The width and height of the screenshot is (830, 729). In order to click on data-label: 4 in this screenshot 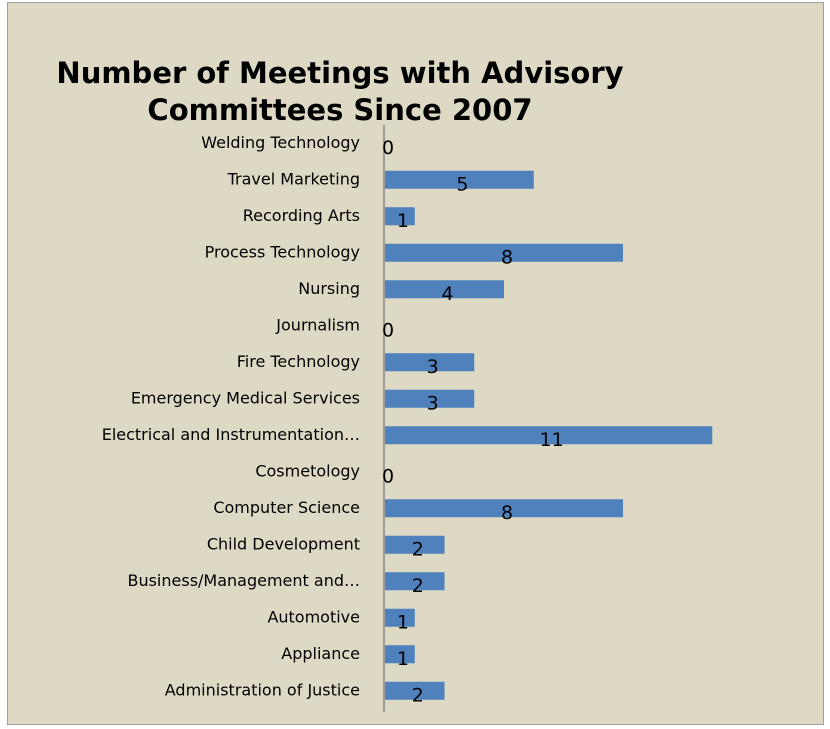, I will do `click(447, 294)`.